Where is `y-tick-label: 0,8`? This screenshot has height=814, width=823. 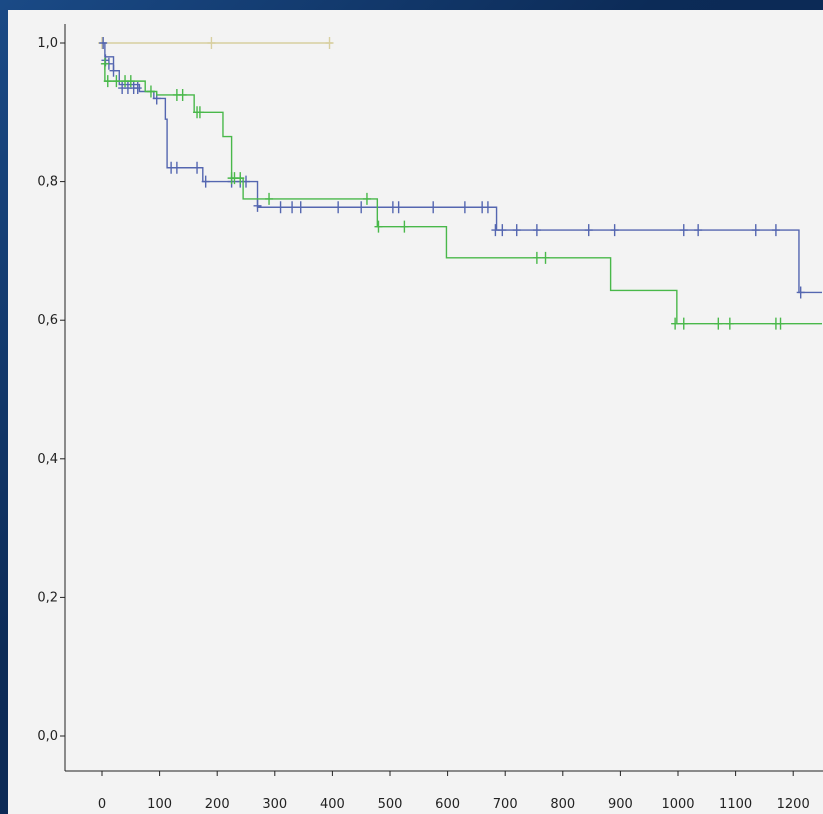
y-tick-label: 0,8 is located at coordinates (47, 182).